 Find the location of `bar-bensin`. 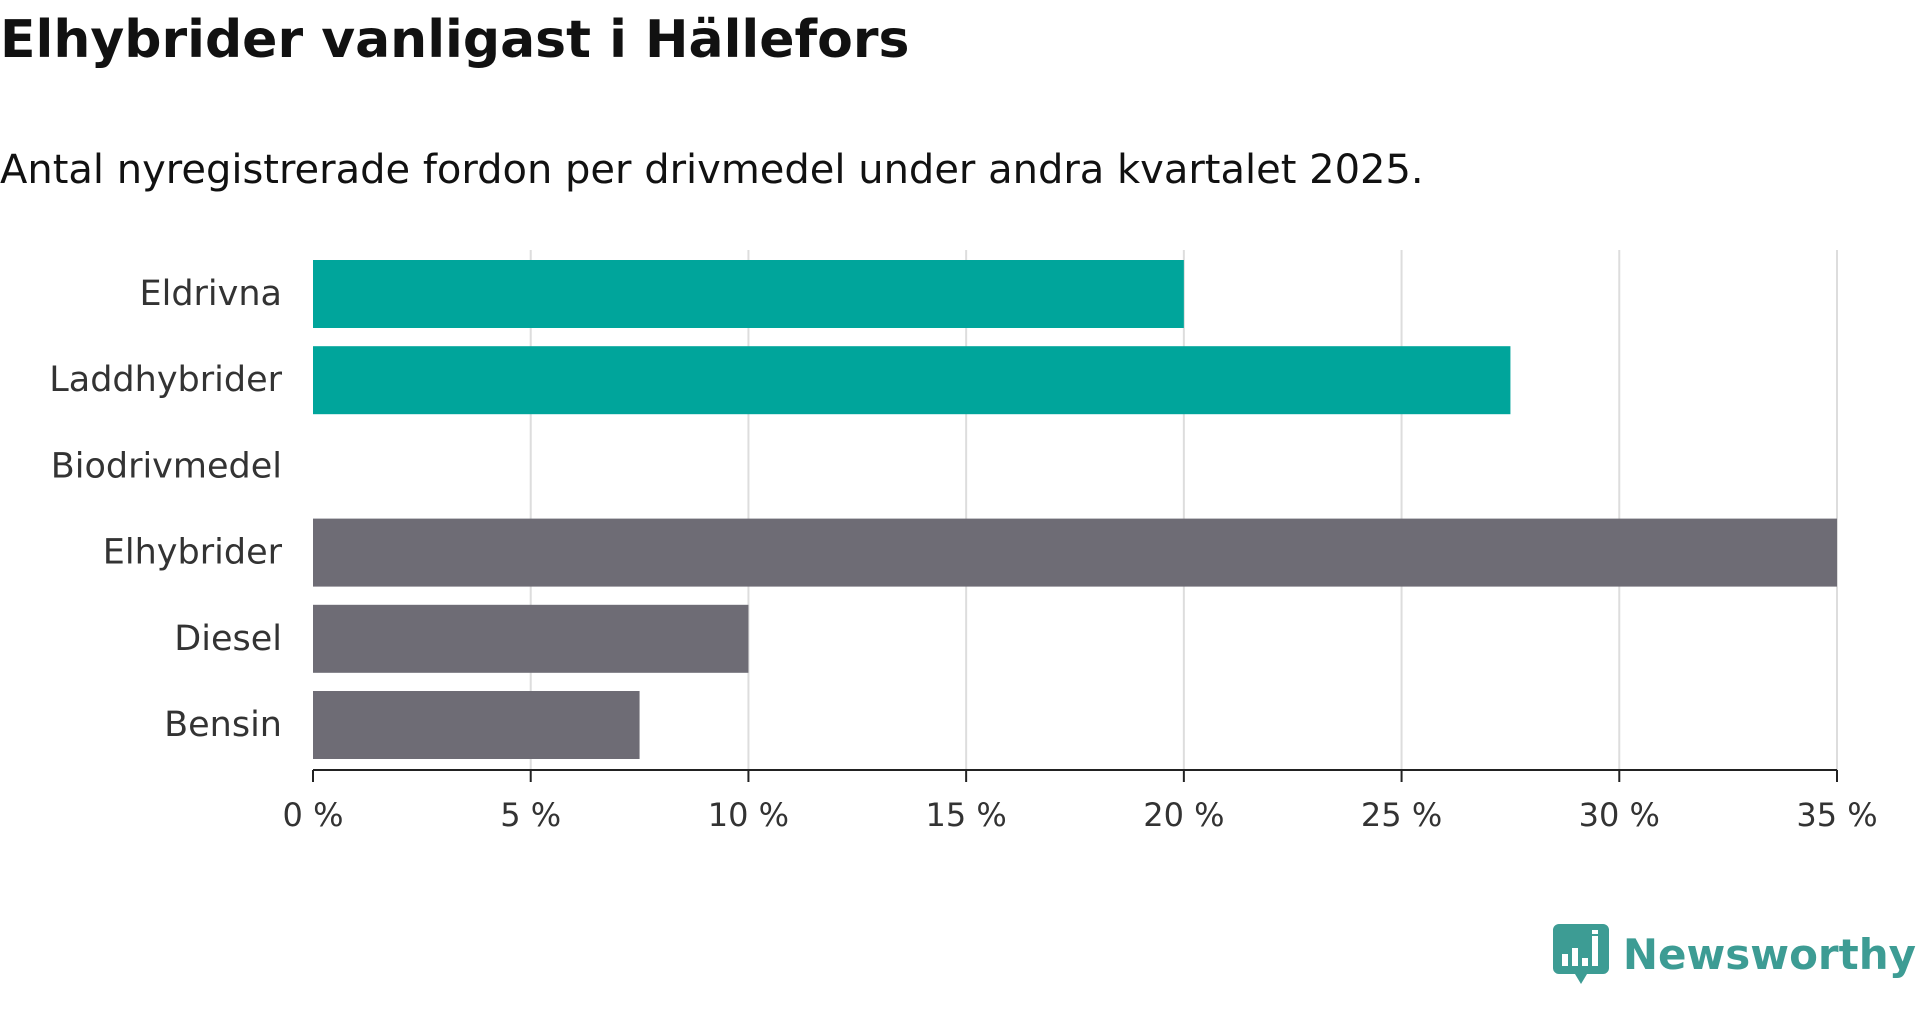

bar-bensin is located at coordinates (476, 725).